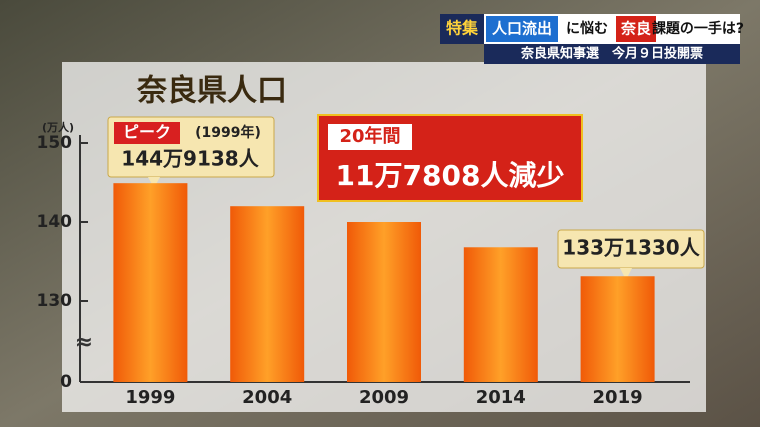 This screenshot has height=427, width=760. What do you see at coordinates (55, 143) in the screenshot?
I see `y-tick-label: 150` at bounding box center [55, 143].